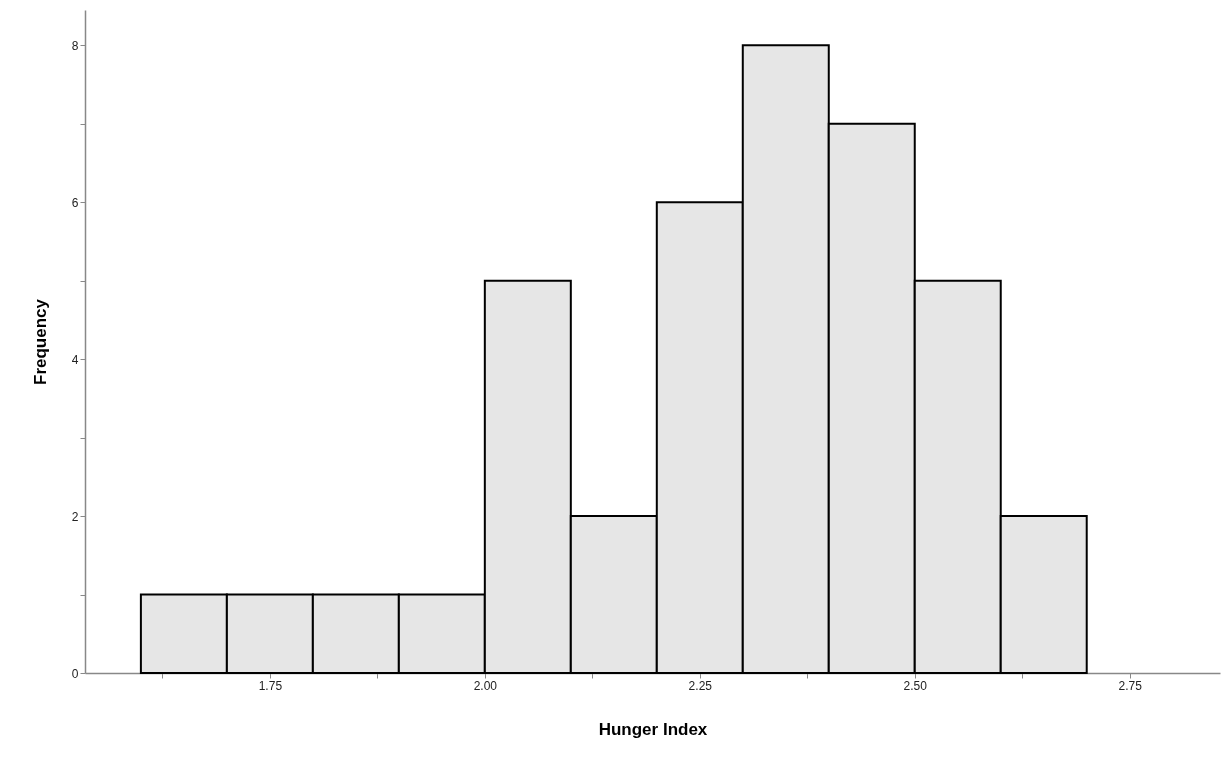 The height and width of the screenshot is (760, 1227). What do you see at coordinates (915, 685) in the screenshot?
I see `x-tick-label: 2.50` at bounding box center [915, 685].